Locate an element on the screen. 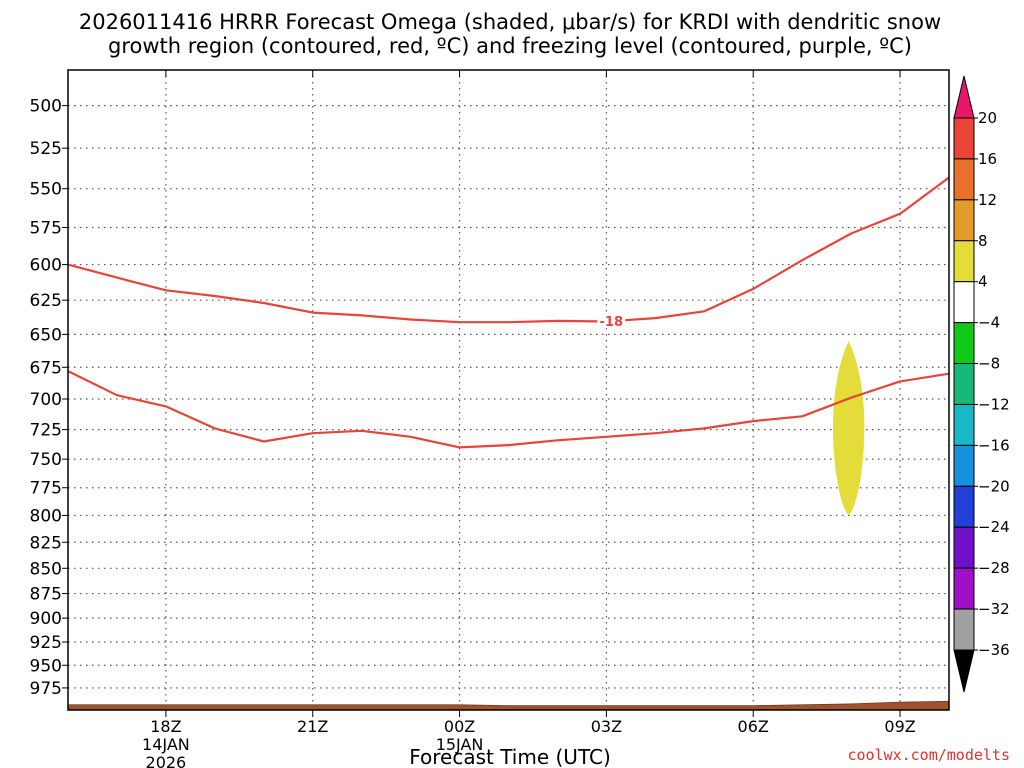  x-axis-label: Forecast Time (UTC) is located at coordinates (510, 756).